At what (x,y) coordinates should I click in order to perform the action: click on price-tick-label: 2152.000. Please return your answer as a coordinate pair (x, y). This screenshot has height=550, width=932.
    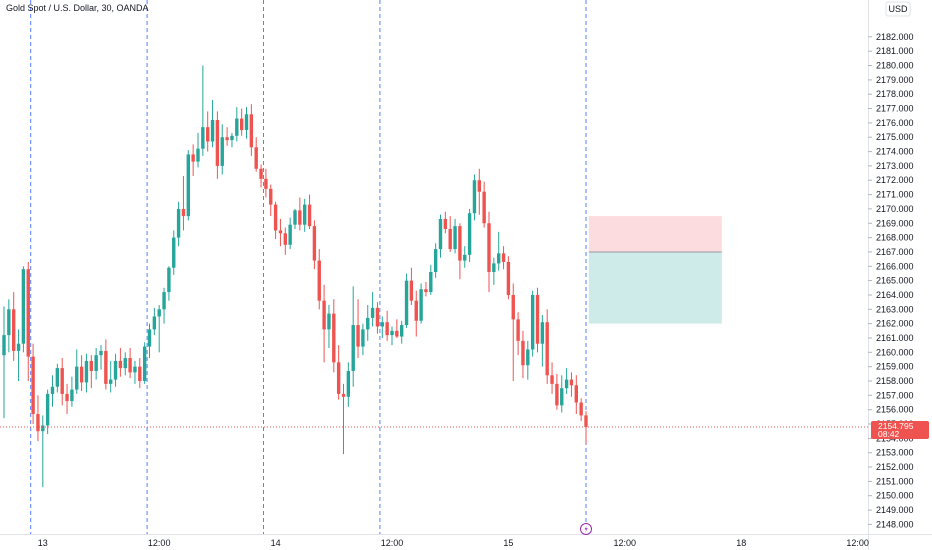
    Looking at the image, I should click on (895, 467).